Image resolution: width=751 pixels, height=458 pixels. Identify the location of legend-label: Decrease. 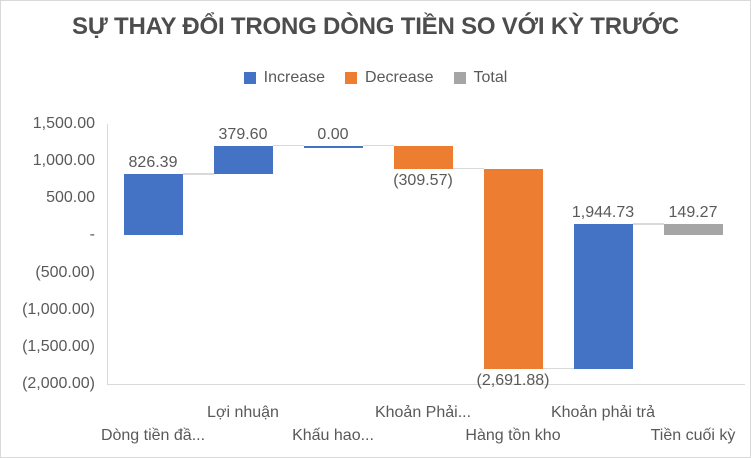
(399, 77).